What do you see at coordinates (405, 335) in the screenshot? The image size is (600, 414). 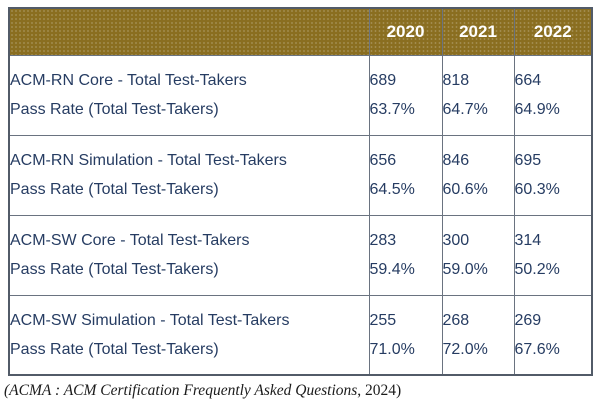 I see `cell-2020: 255 71.0%` at bounding box center [405, 335].